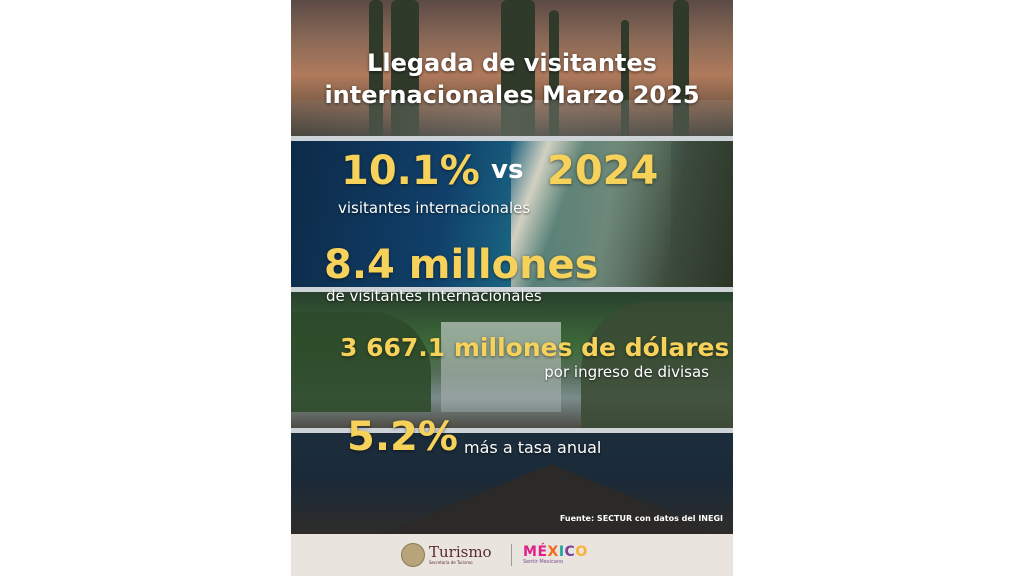 Image resolution: width=1024 pixels, height=576 pixels. I want to click on mexico-wordmark: MÉXICO, so click(555, 552).